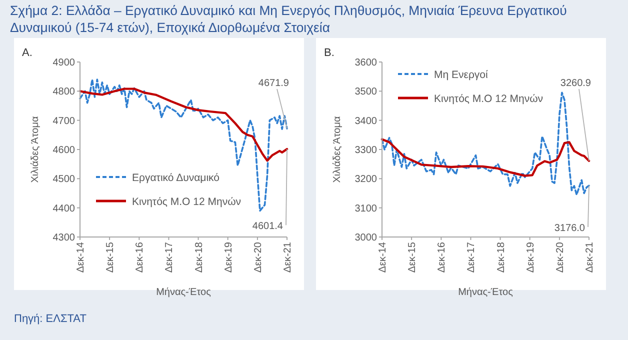  What do you see at coordinates (64, 238) in the screenshot?
I see `y-tick-label: 4300` at bounding box center [64, 238].